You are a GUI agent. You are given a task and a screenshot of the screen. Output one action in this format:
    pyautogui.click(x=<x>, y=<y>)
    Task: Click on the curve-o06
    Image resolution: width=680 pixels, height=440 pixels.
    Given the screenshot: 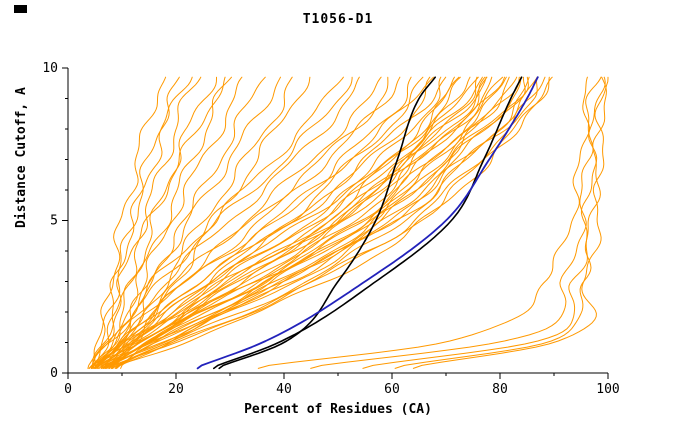 What is the action you would take?
    pyautogui.click(x=169, y=222)
    